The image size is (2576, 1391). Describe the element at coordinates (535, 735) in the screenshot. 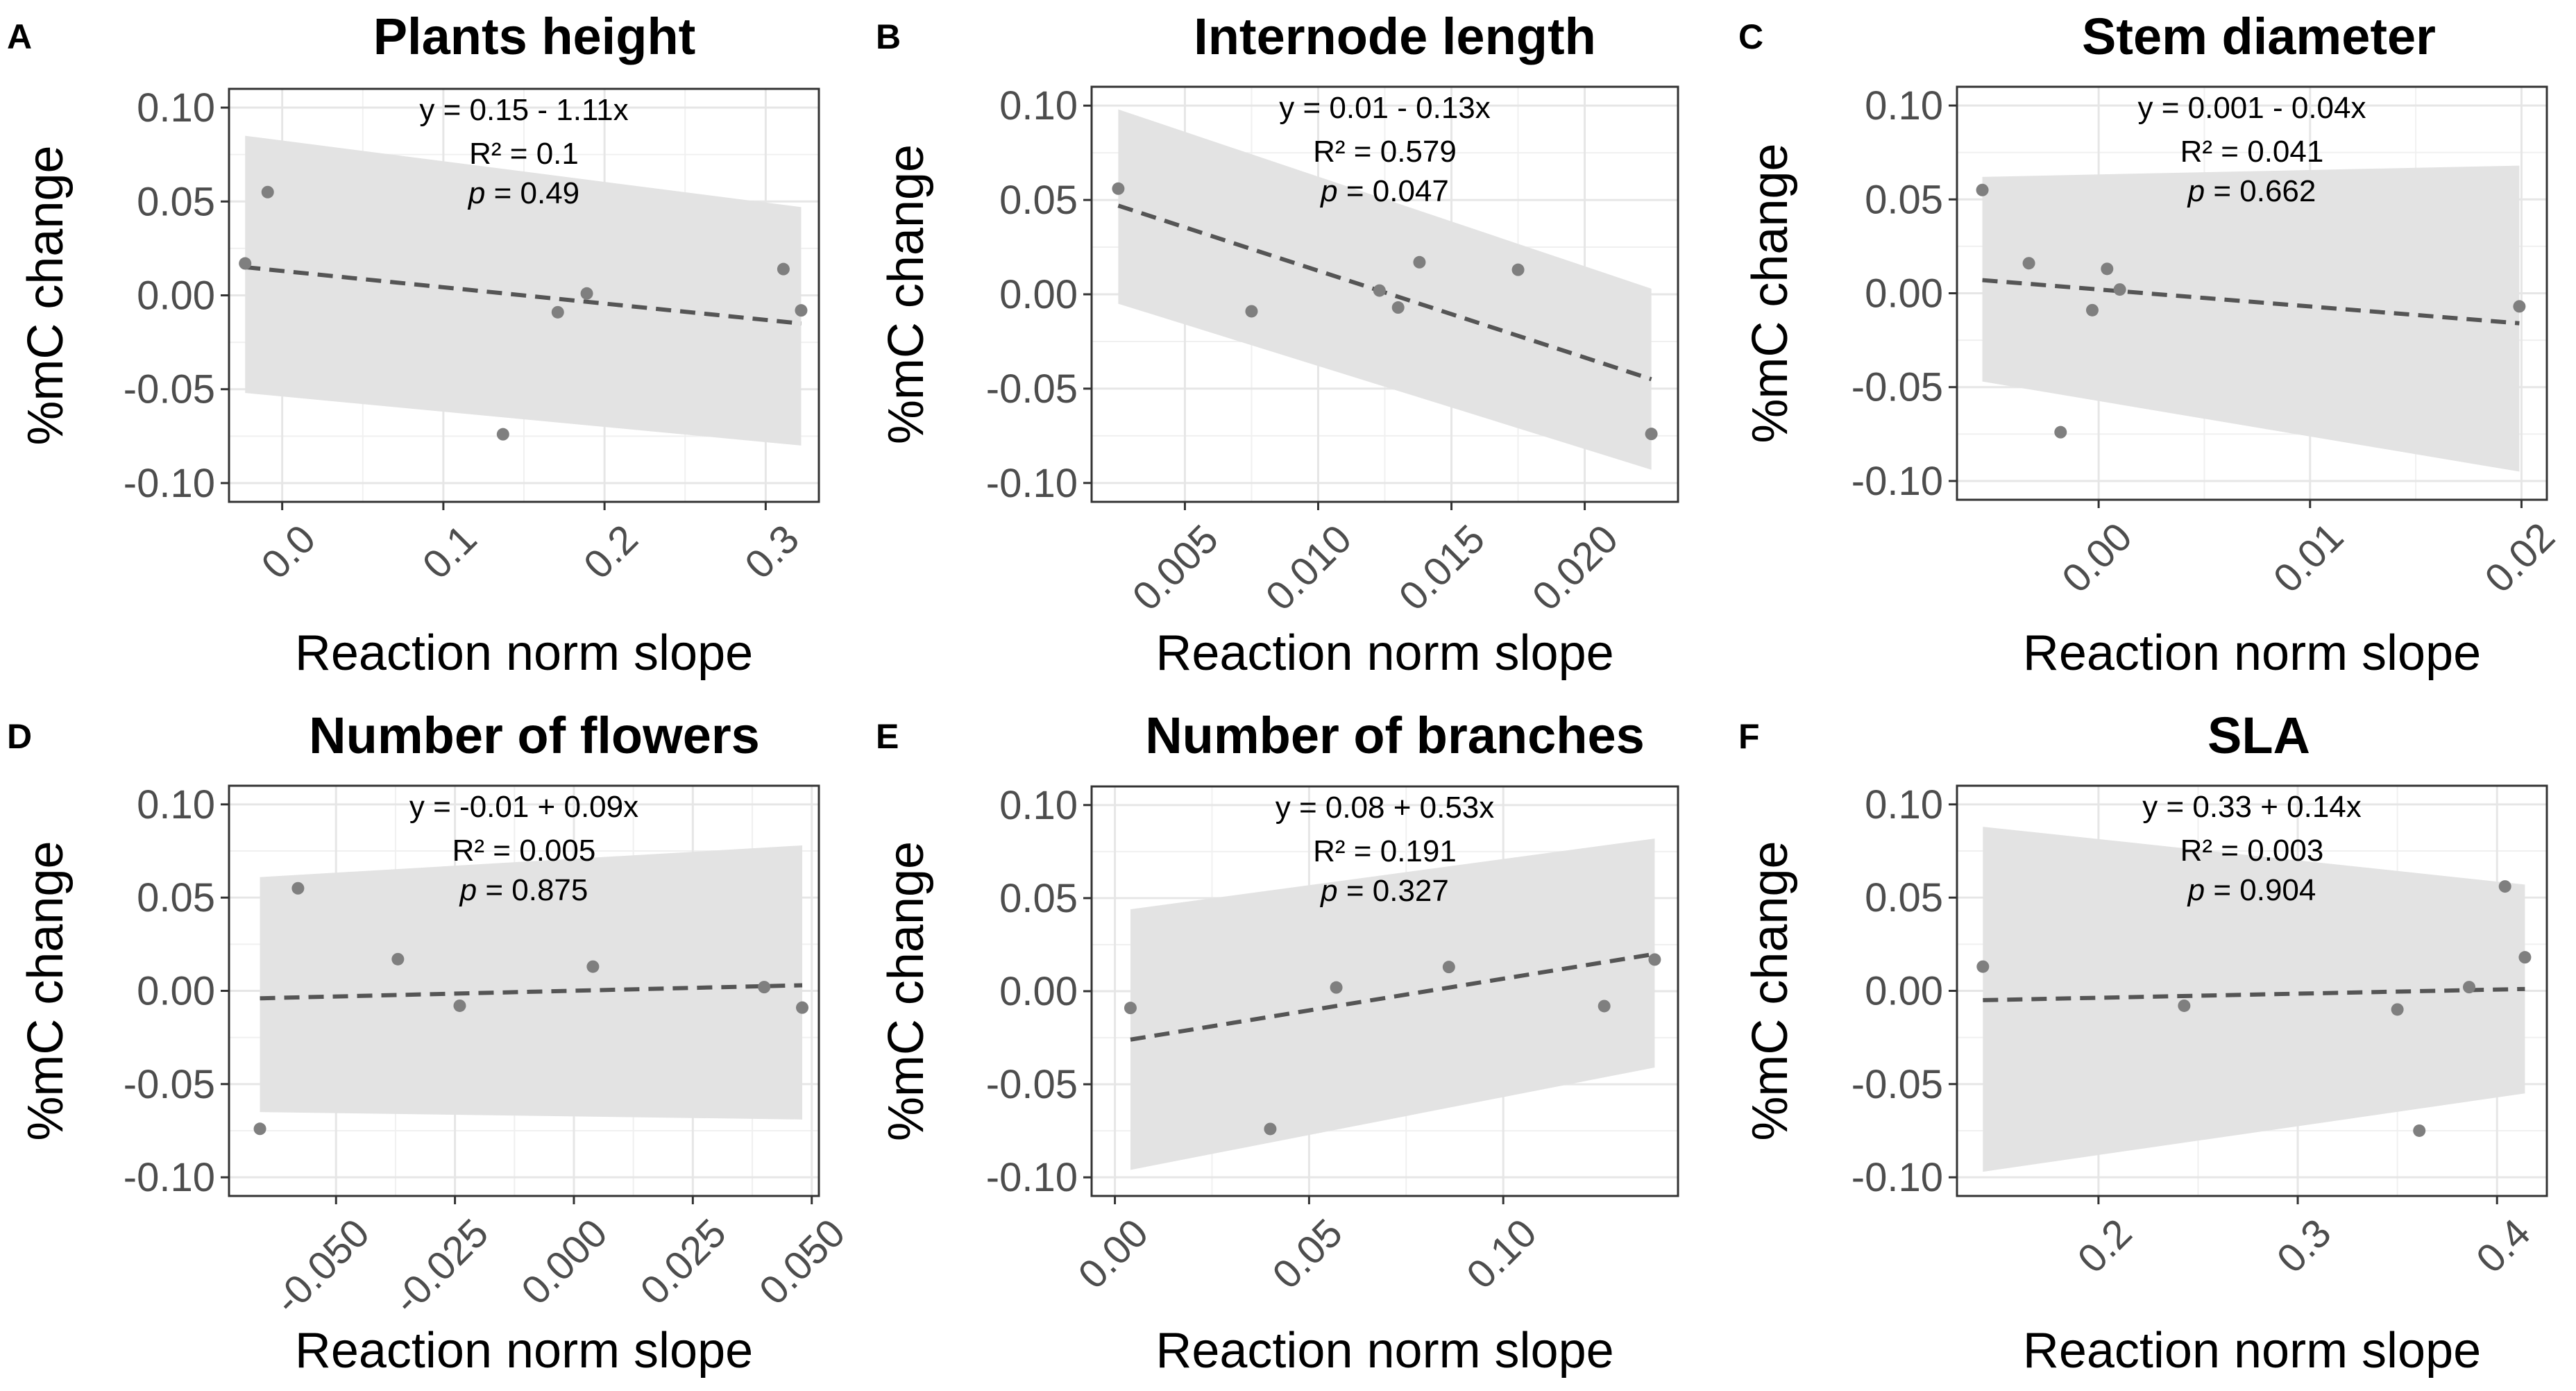

I see `panel-title: Number of flowers` at that location.